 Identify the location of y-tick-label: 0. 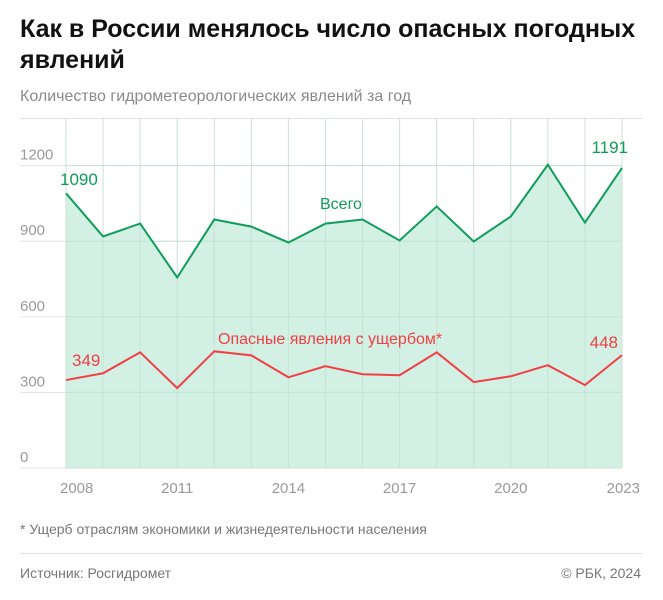
(24, 457).